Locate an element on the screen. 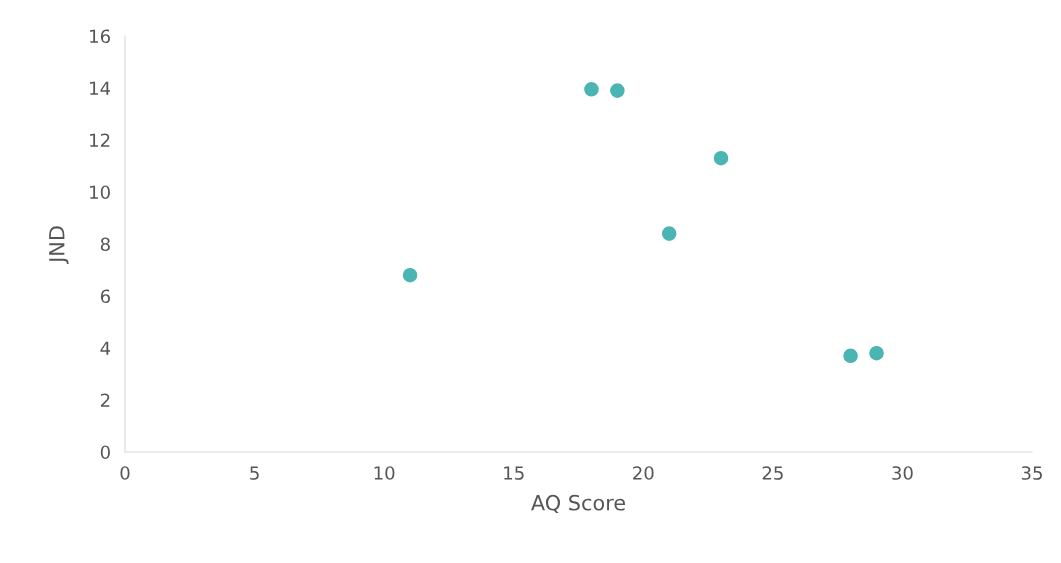 Image resolution: width=1061 pixels, height=563 pixels. x-tick-label: 0 is located at coordinates (125, 473).